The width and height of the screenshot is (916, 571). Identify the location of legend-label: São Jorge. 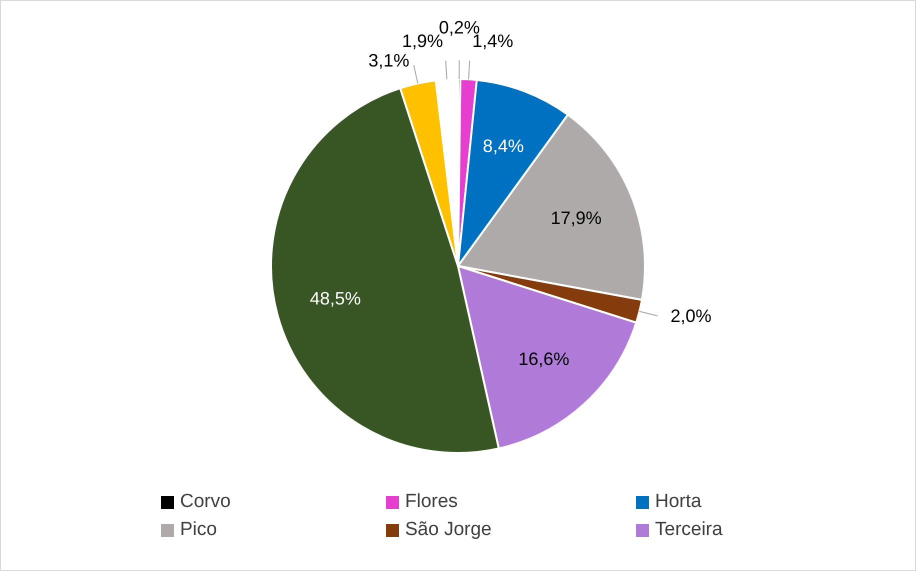
(448, 530).